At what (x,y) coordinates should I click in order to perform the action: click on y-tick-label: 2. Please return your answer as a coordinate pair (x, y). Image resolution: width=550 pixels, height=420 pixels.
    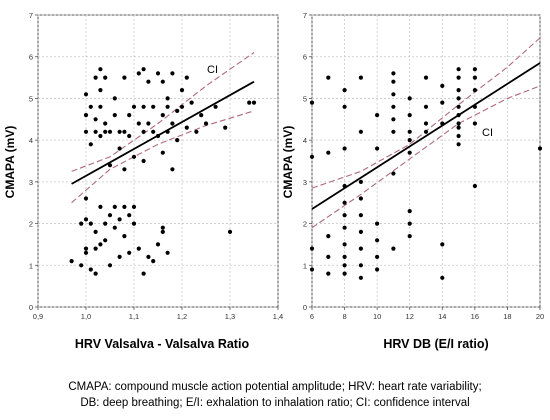
    Looking at the image, I should click on (31, 224).